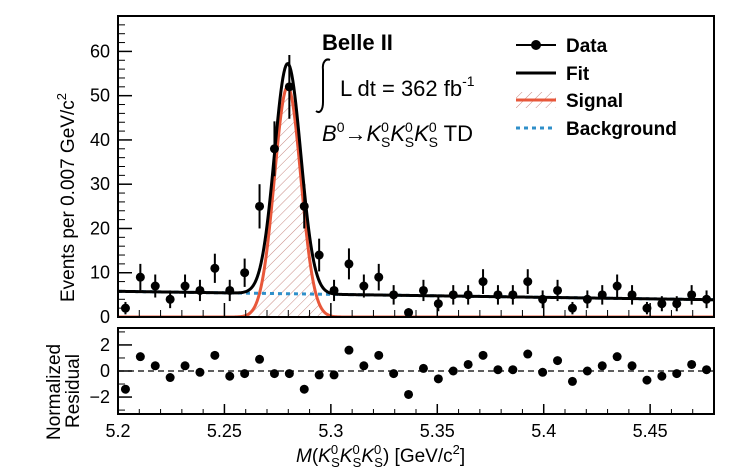 The width and height of the screenshot is (747, 469). What do you see at coordinates (401, 88) in the screenshot?
I see `luminosity-text: L dt = 362 fb` at bounding box center [401, 88].